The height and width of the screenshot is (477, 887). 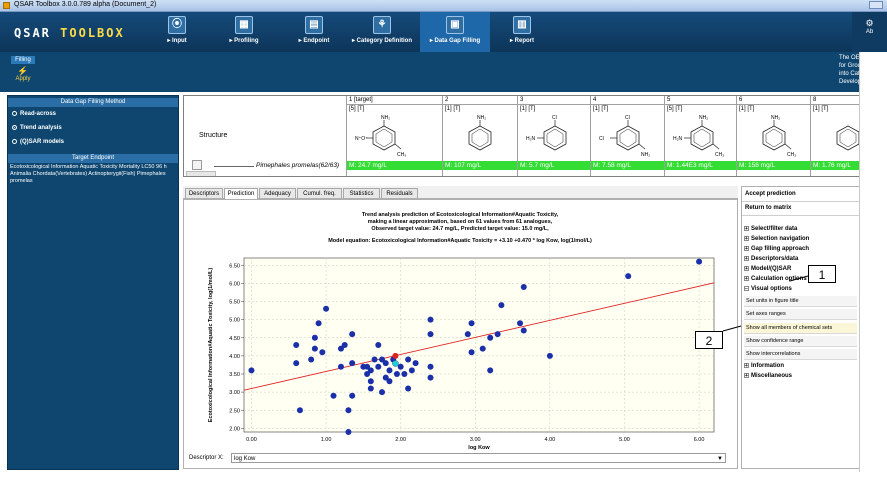 What do you see at coordinates (455, 32) in the screenshot?
I see `ribbon-tab-data-gap-filling: ▣ ▸ Data Gap Filling` at bounding box center [455, 32].